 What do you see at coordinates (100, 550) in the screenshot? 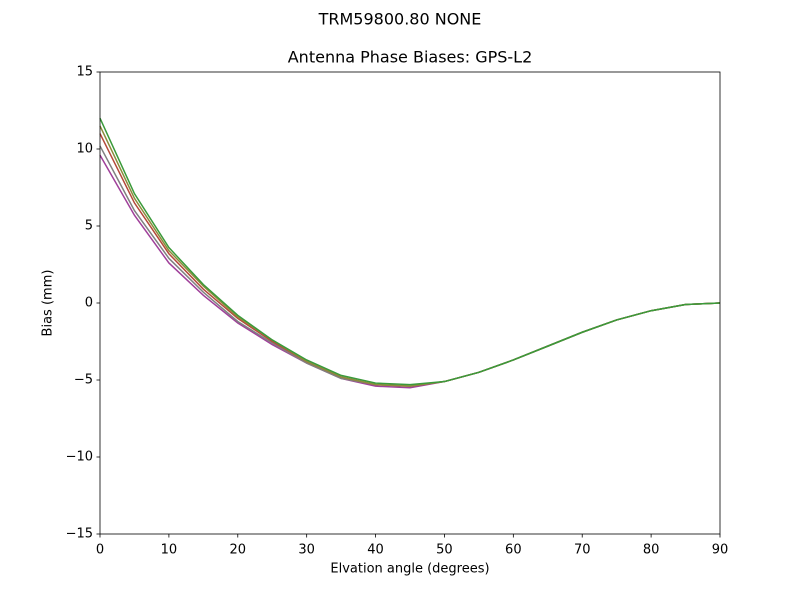
I see `x-tick-label: 0` at bounding box center [100, 550].